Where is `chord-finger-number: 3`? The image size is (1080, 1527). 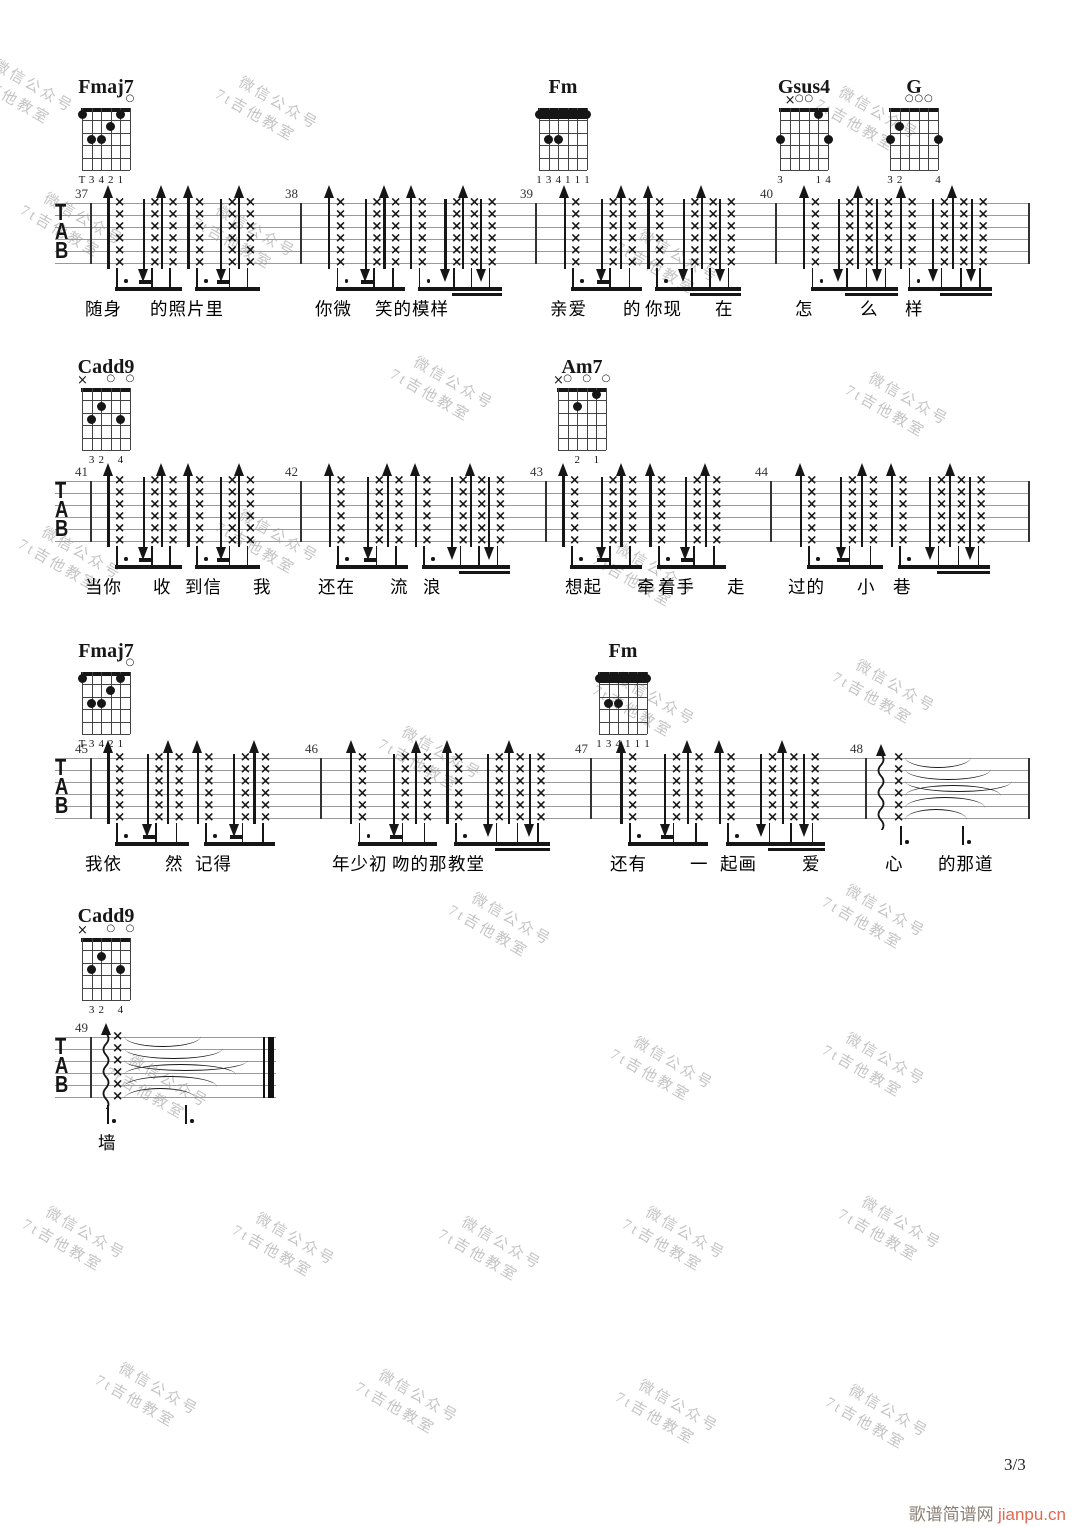
chord-finger-number: 3 is located at coordinates (91, 744).